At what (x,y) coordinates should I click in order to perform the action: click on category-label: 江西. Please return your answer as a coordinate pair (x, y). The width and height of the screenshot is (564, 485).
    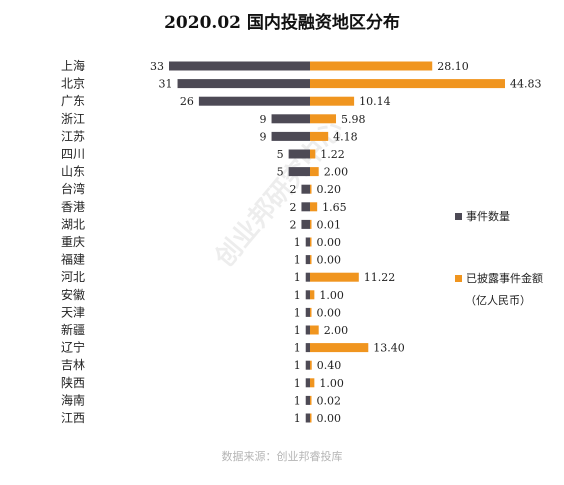
    Looking at the image, I should click on (73, 418).